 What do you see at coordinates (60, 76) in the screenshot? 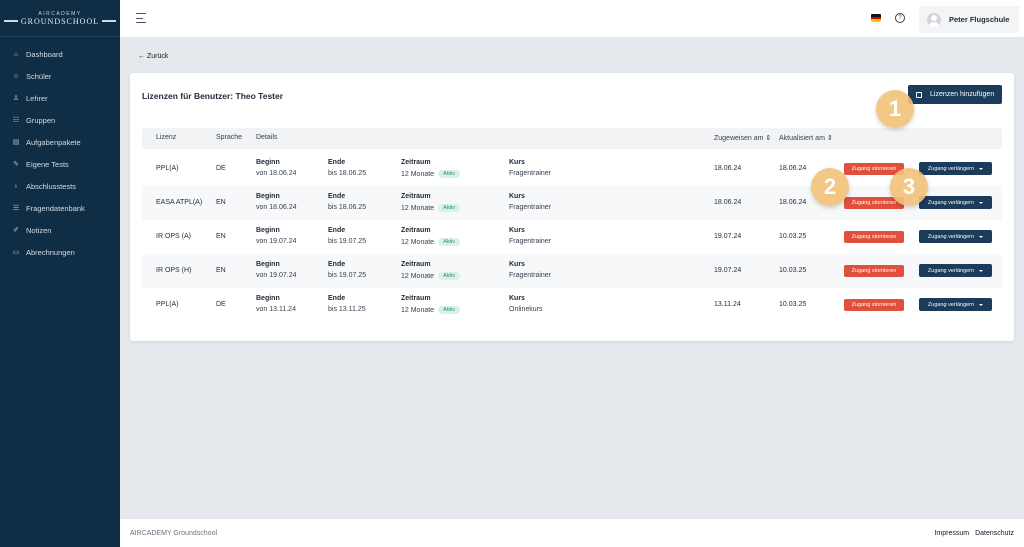
I see `sidebar-item-schueler: ☺ Schüler` at bounding box center [60, 76].